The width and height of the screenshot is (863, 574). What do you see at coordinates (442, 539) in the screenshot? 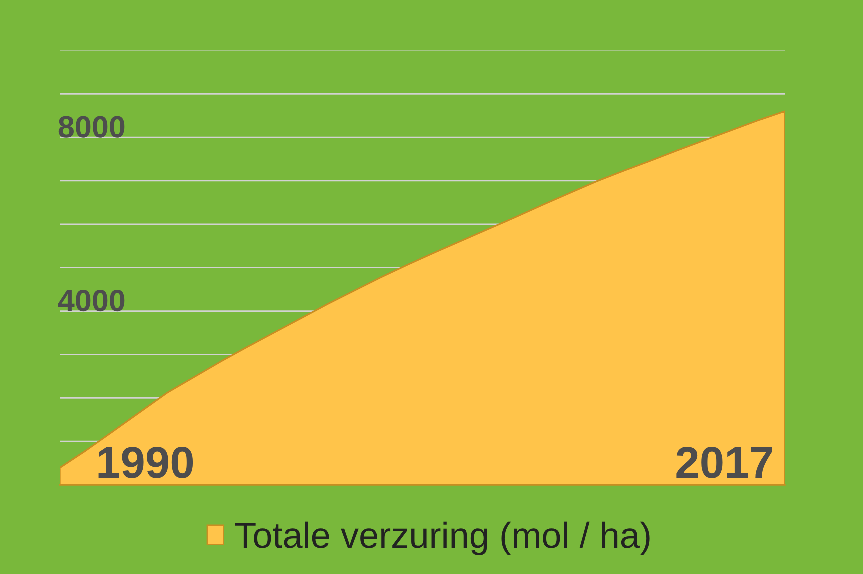
I see `legend-label: Totale verzuring (mol / ha)` at bounding box center [442, 539].